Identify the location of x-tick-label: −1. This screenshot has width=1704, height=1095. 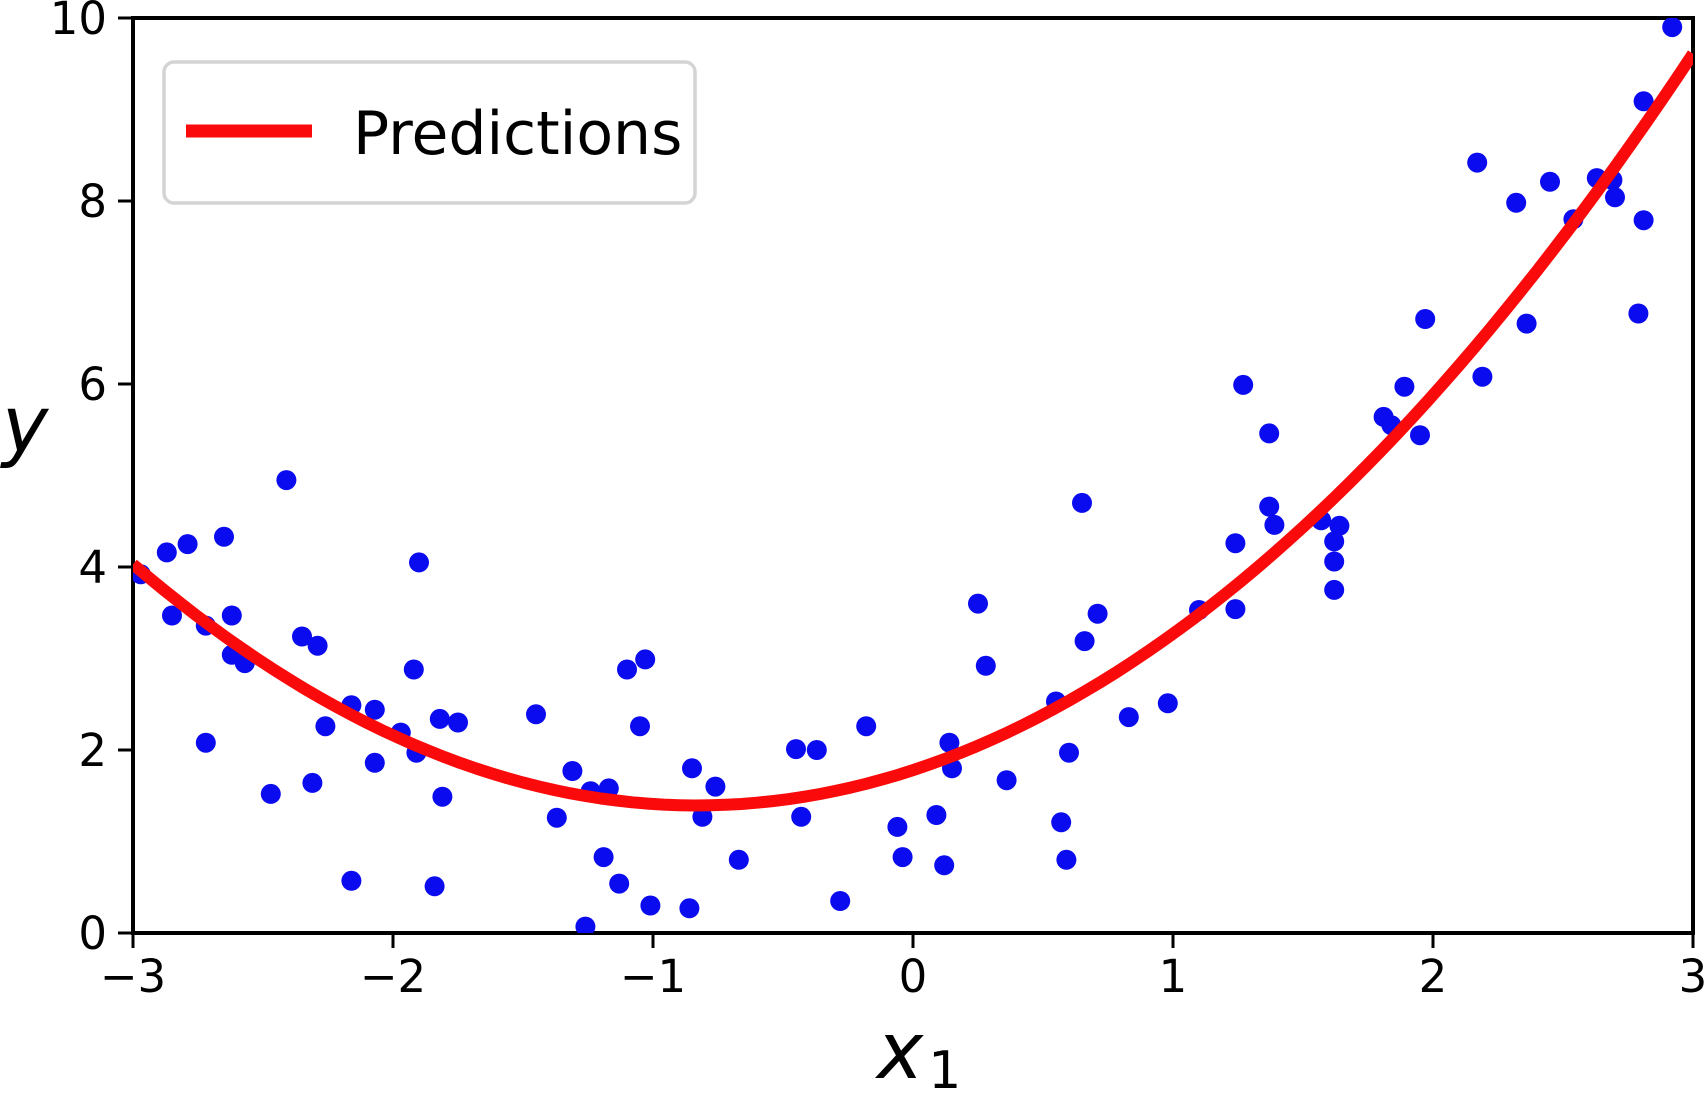
(653, 976).